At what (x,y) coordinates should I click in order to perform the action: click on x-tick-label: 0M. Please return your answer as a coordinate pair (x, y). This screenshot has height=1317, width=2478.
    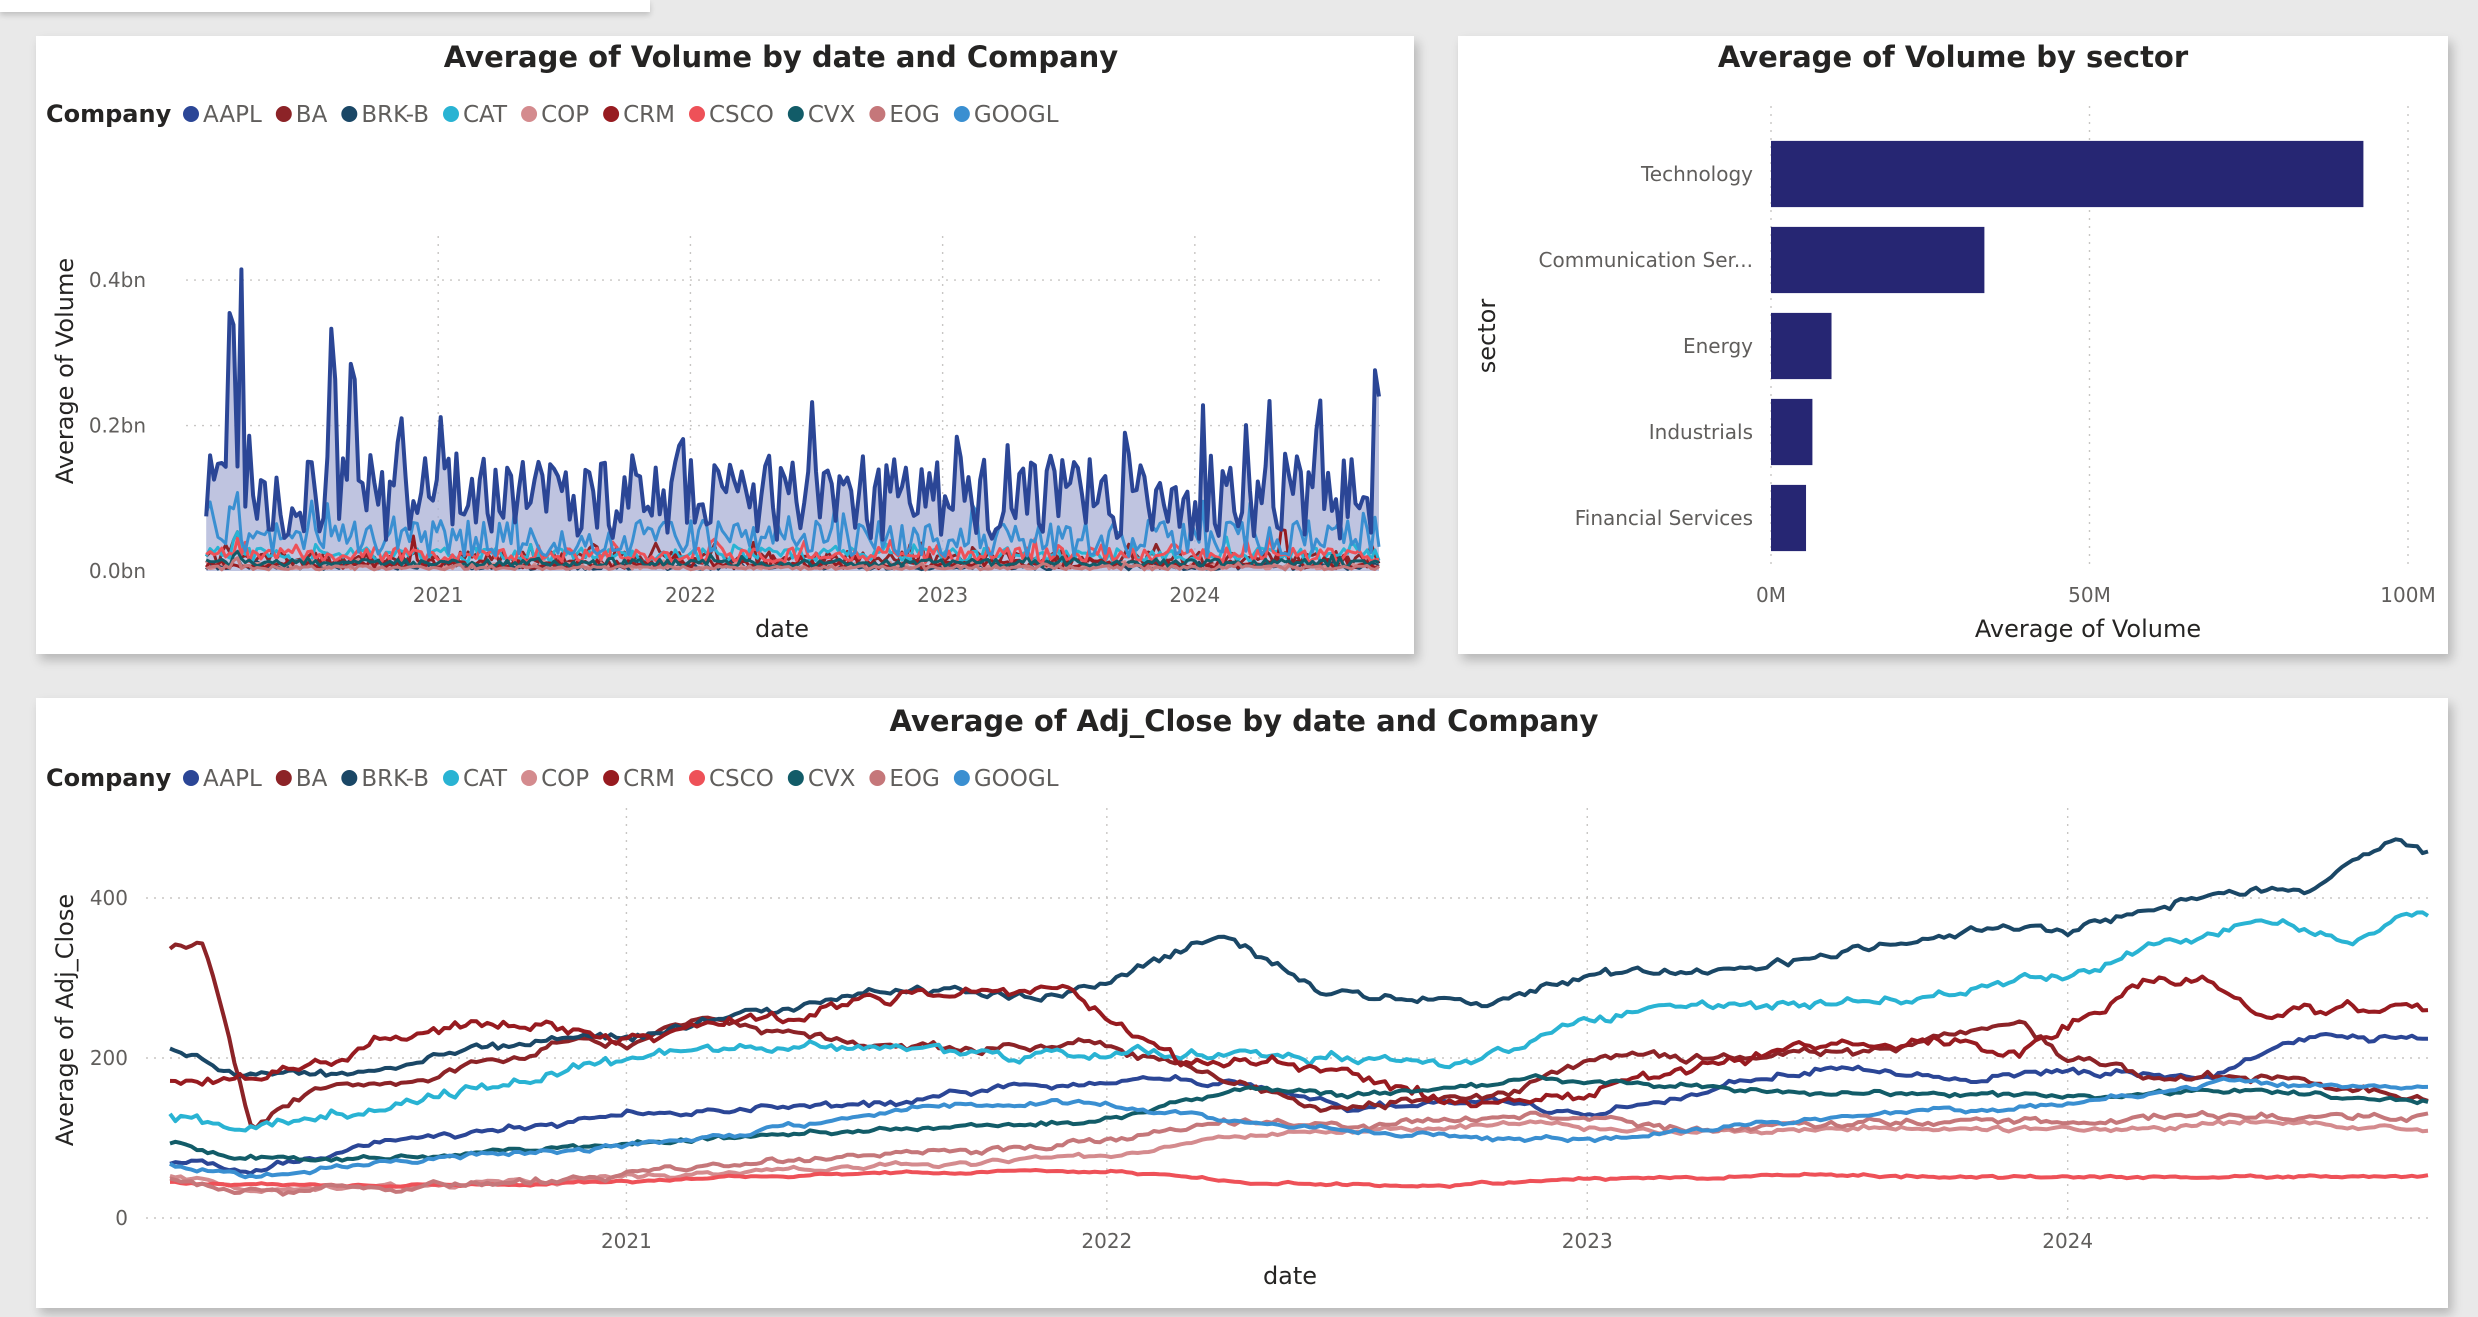
    Looking at the image, I should click on (1771, 595).